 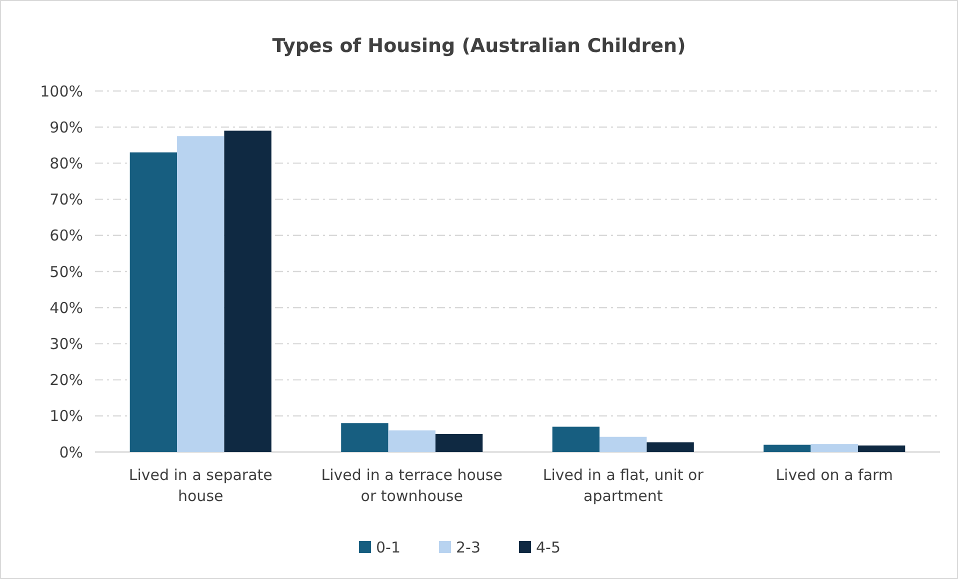 What do you see at coordinates (388, 547) in the screenshot?
I see `legend-label: 0-1` at bounding box center [388, 547].